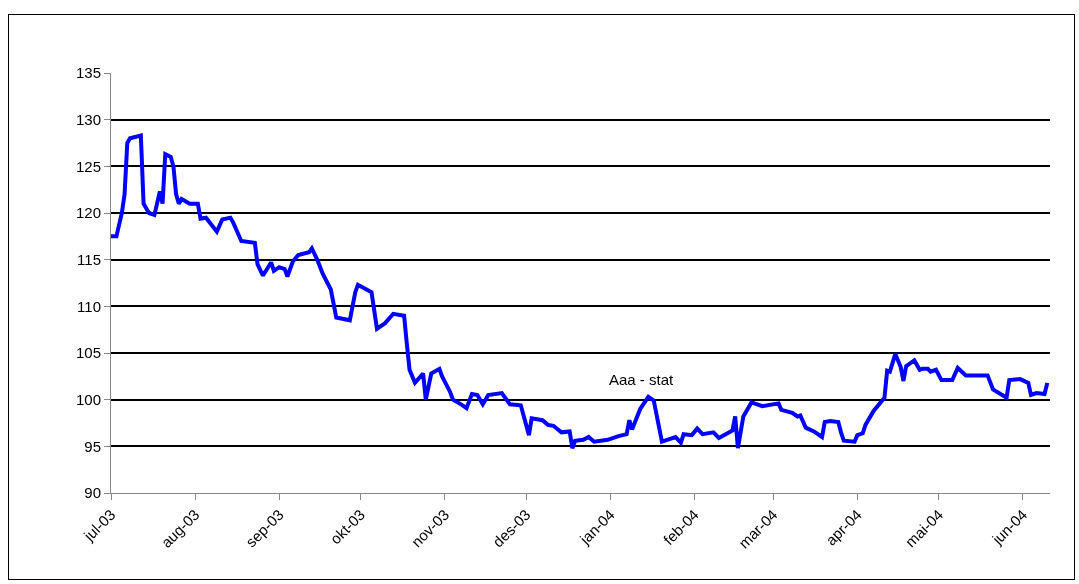 The height and width of the screenshot is (584, 1079). What do you see at coordinates (642, 379) in the screenshot?
I see `series-label: Aaa - stat` at bounding box center [642, 379].